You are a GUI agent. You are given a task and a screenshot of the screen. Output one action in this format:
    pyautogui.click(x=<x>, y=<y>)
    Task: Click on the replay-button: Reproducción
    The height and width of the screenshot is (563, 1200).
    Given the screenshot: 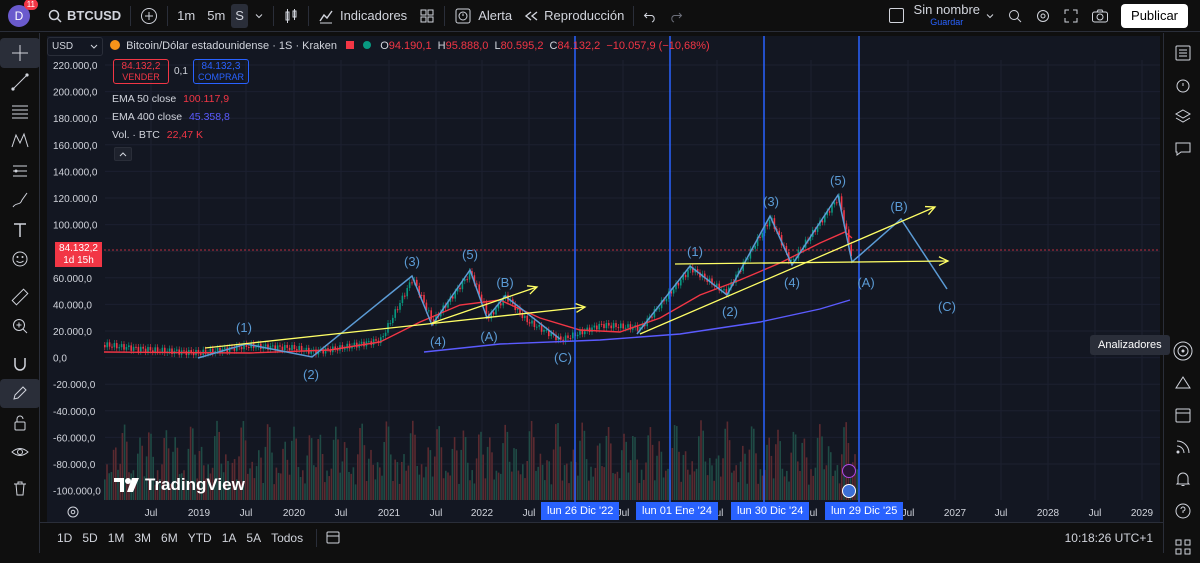 What is the action you would take?
    pyautogui.click(x=574, y=16)
    